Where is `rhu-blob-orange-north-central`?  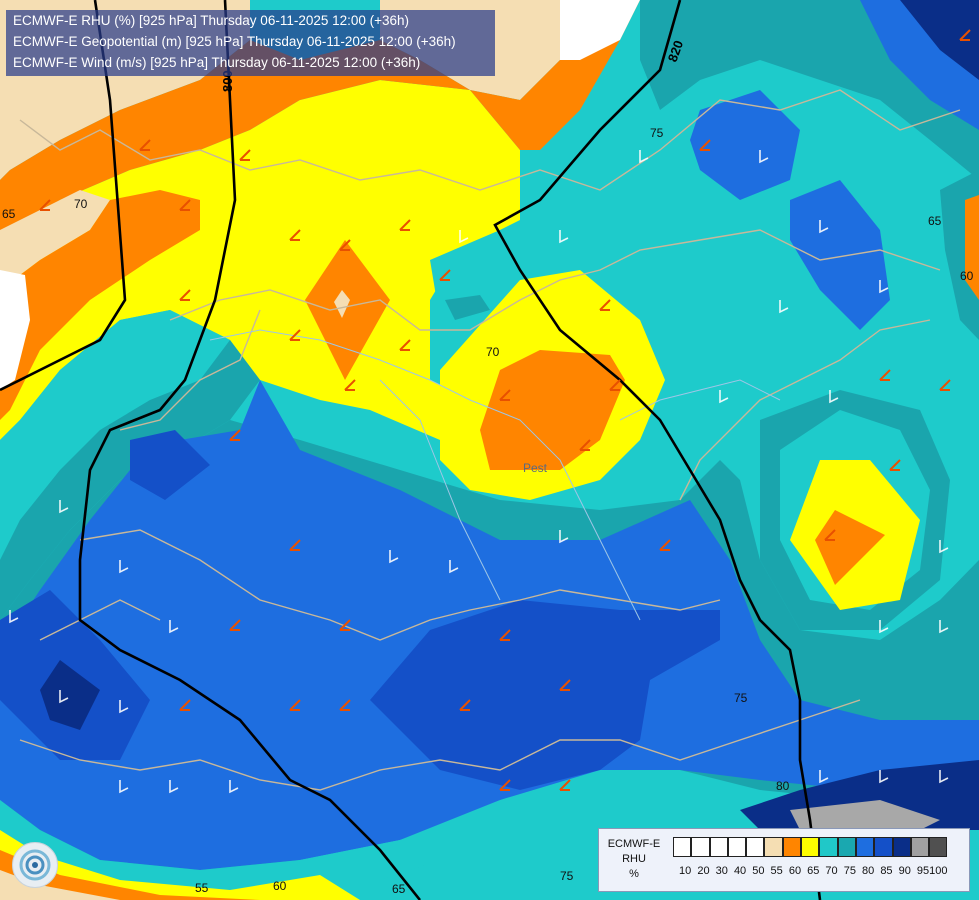
rhu-blob-orange-north-central is located at coordinates (347, 310).